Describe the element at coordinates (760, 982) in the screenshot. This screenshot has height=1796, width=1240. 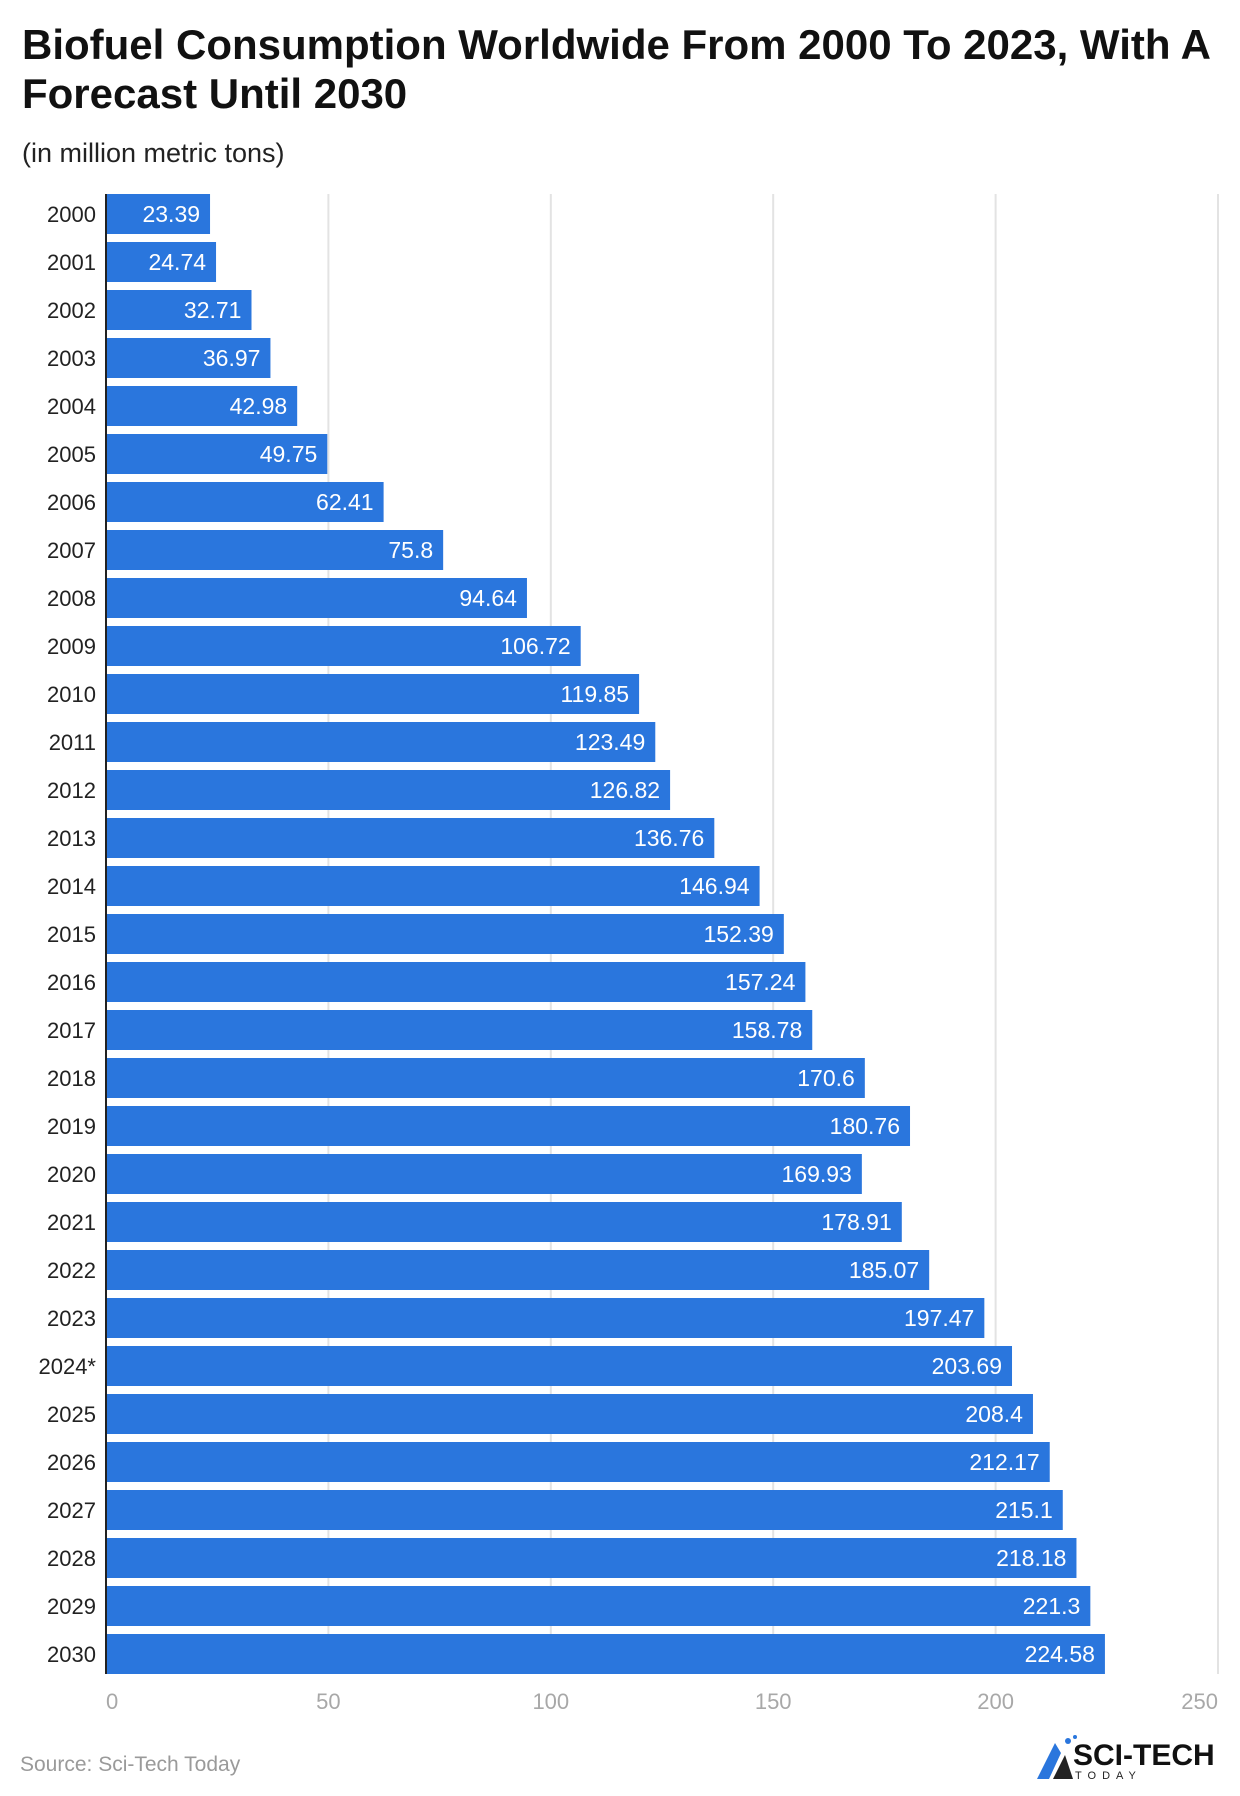
I see `value-label: 157.24` at that location.